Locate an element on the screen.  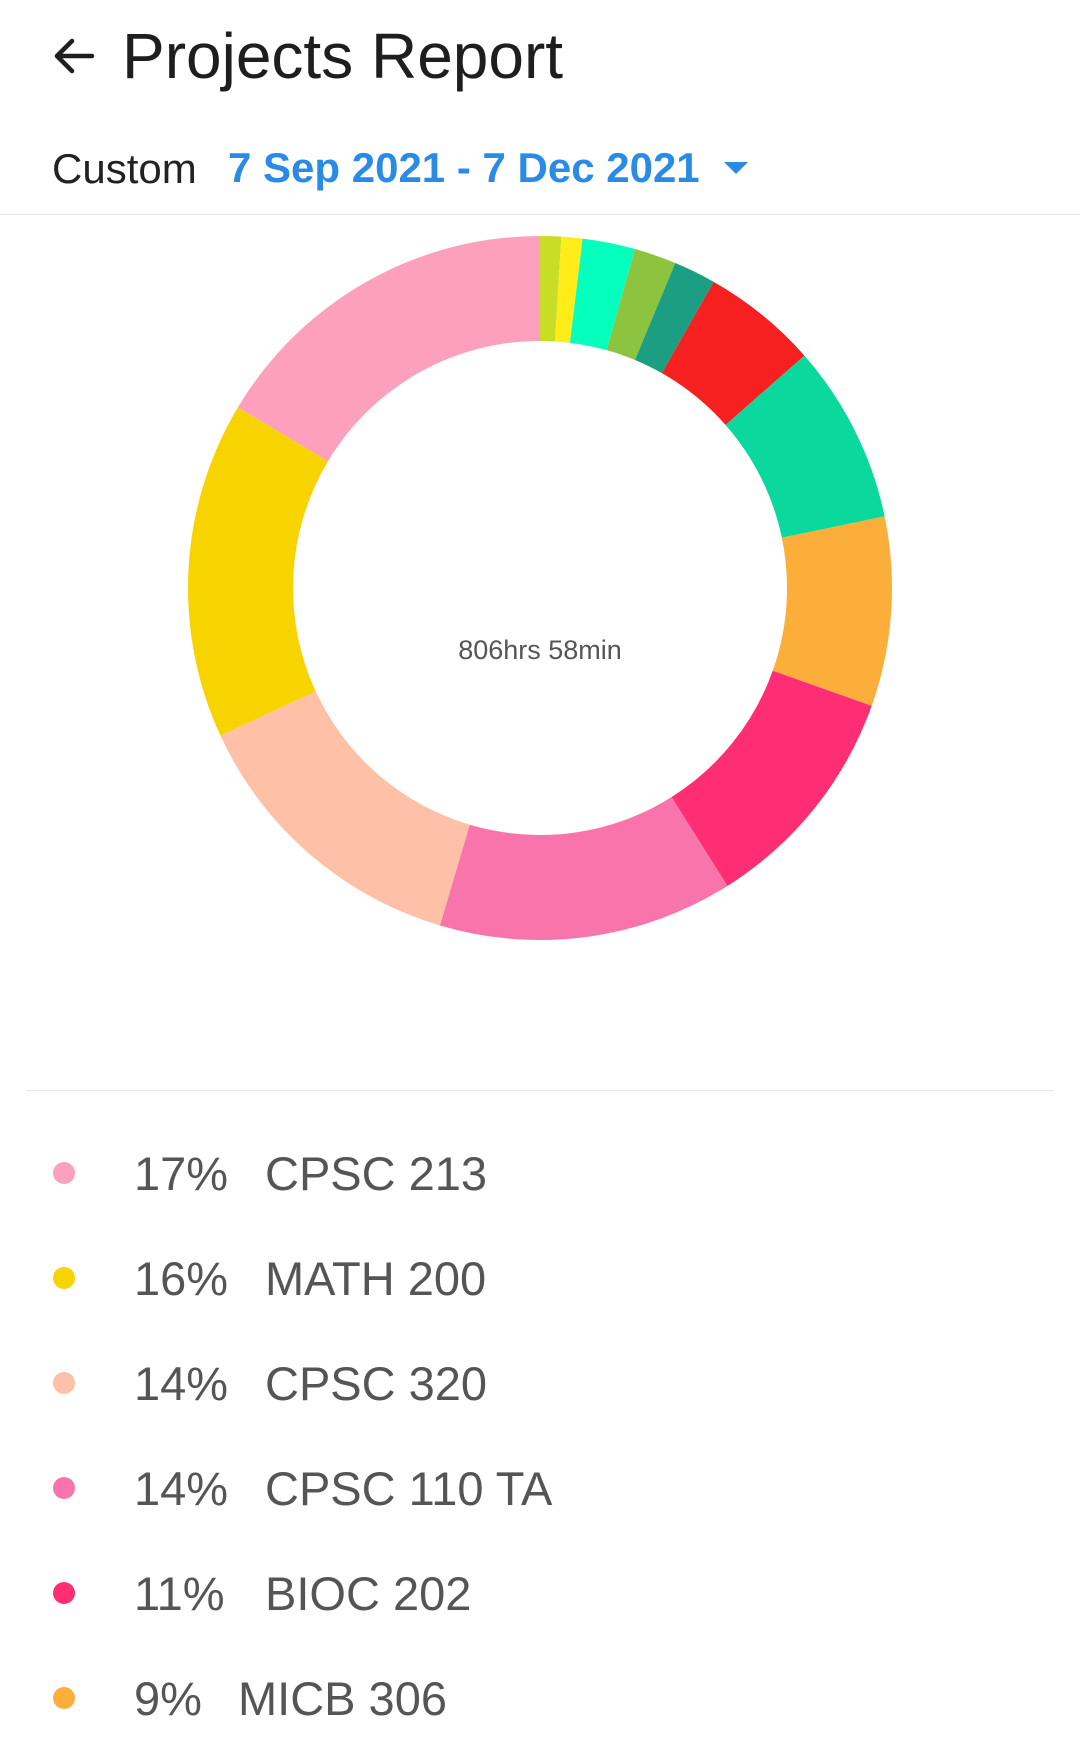
dropdown-caret-icon is located at coordinates (735, 168).